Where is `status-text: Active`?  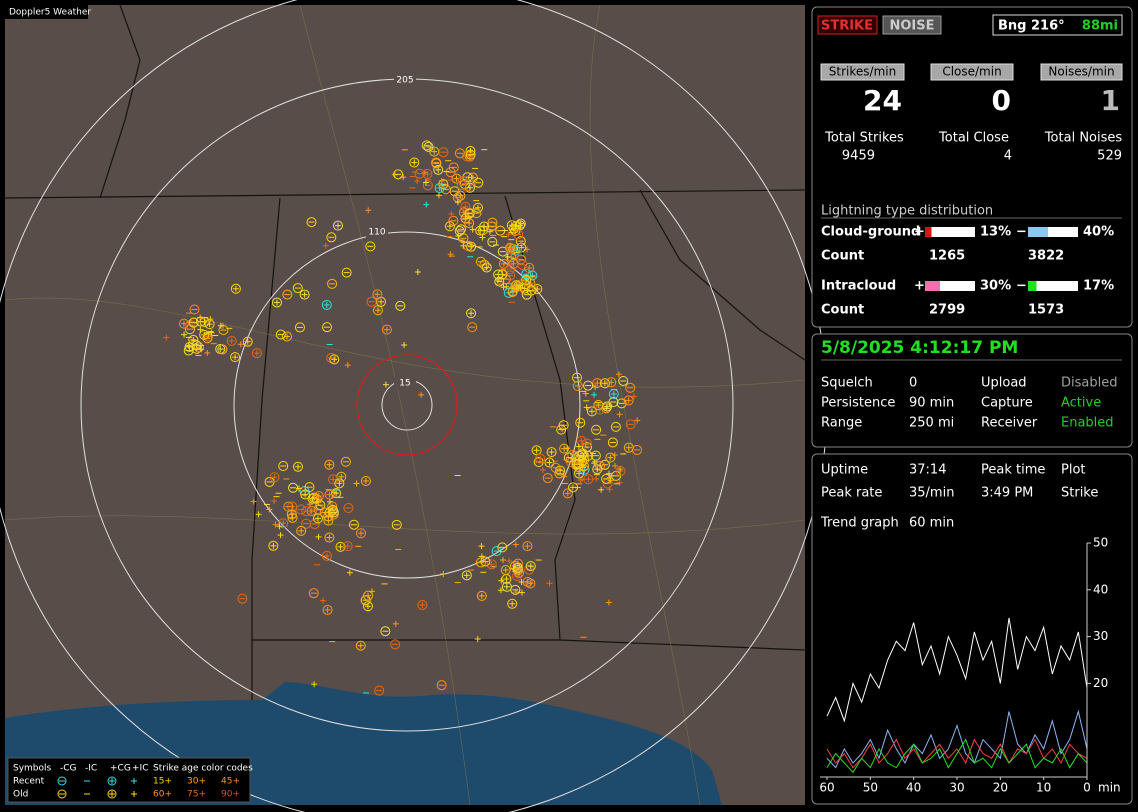 status-text: Active is located at coordinates (1081, 403).